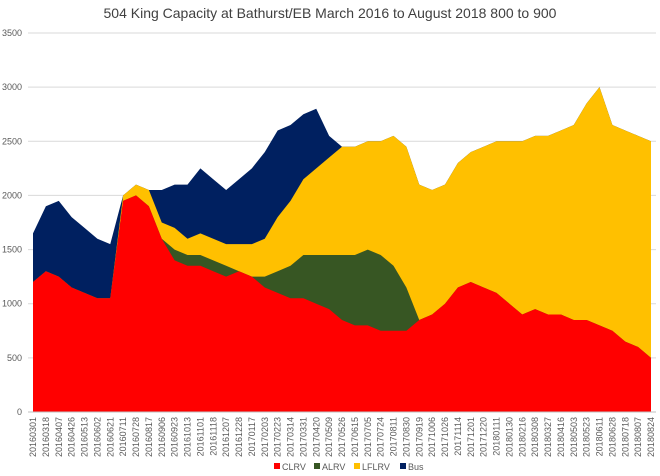  What do you see at coordinates (162, 437) in the screenshot?
I see `x-tick-label: 20160906` at bounding box center [162, 437].